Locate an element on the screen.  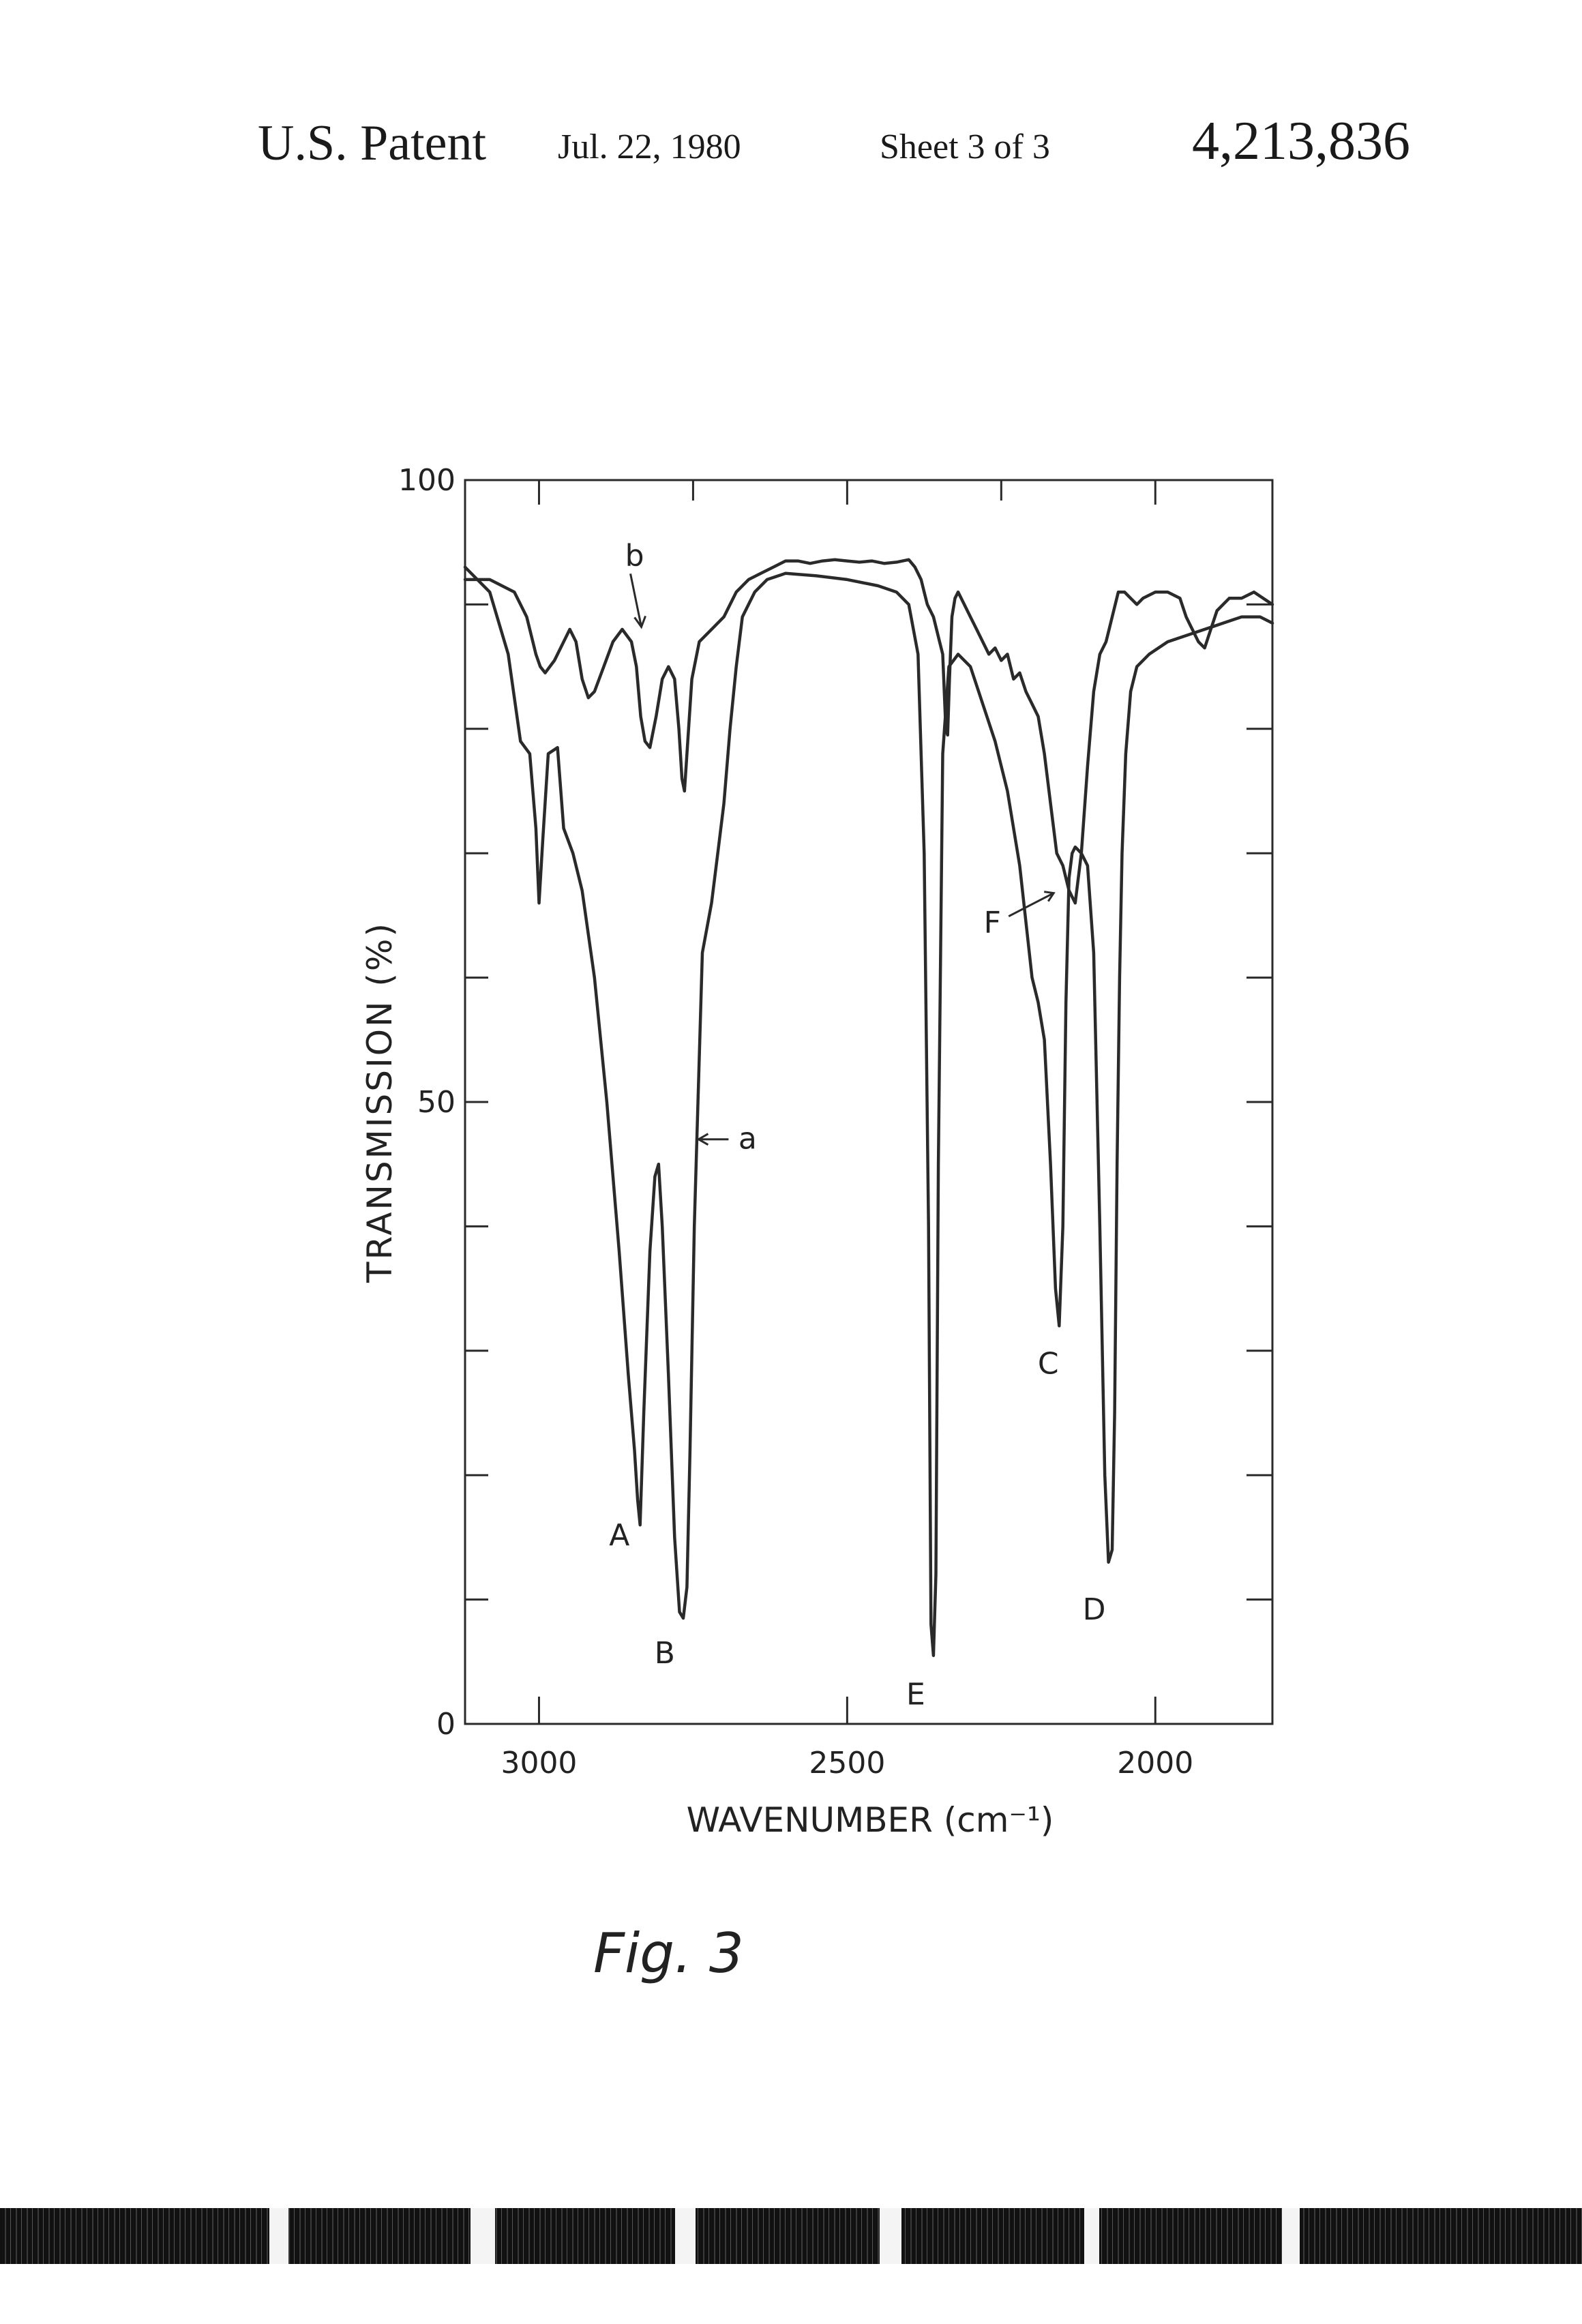
peak-label-D: D is located at coordinates (1094, 1609).